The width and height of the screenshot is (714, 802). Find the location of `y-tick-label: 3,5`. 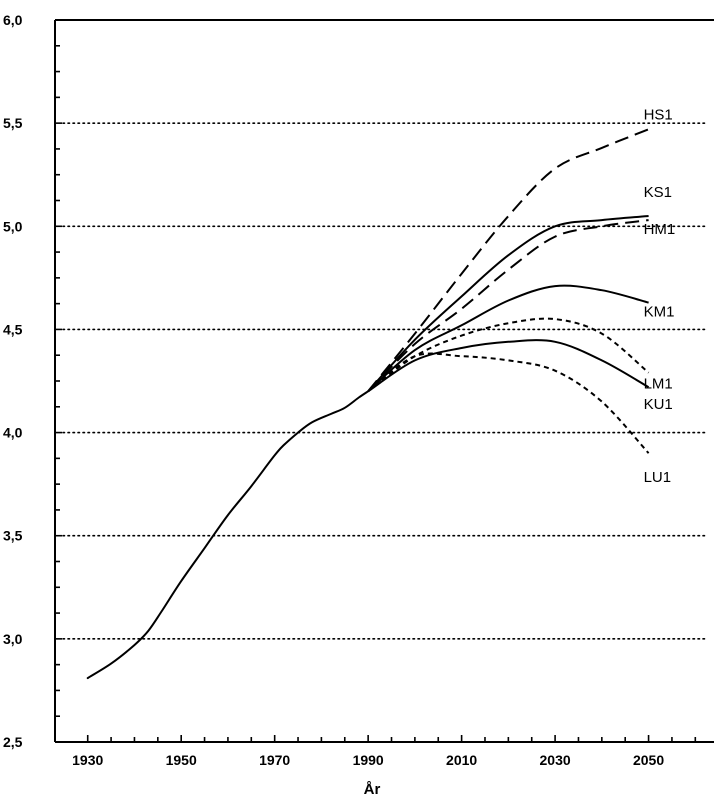

y-tick-label: 3,5 is located at coordinates (13, 536).